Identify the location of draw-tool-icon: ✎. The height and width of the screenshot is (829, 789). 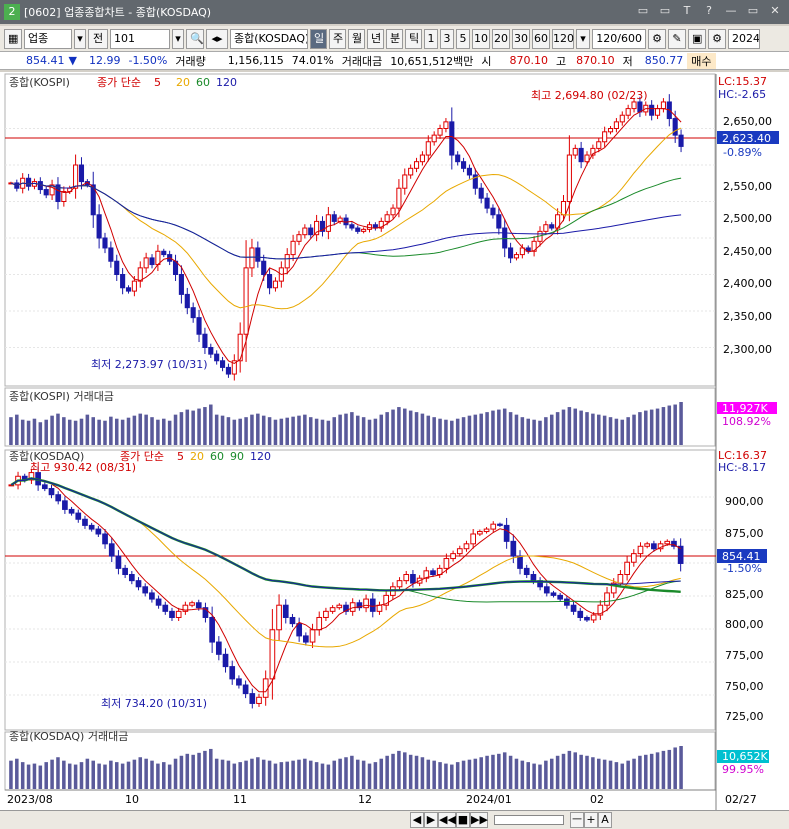
(677, 38).